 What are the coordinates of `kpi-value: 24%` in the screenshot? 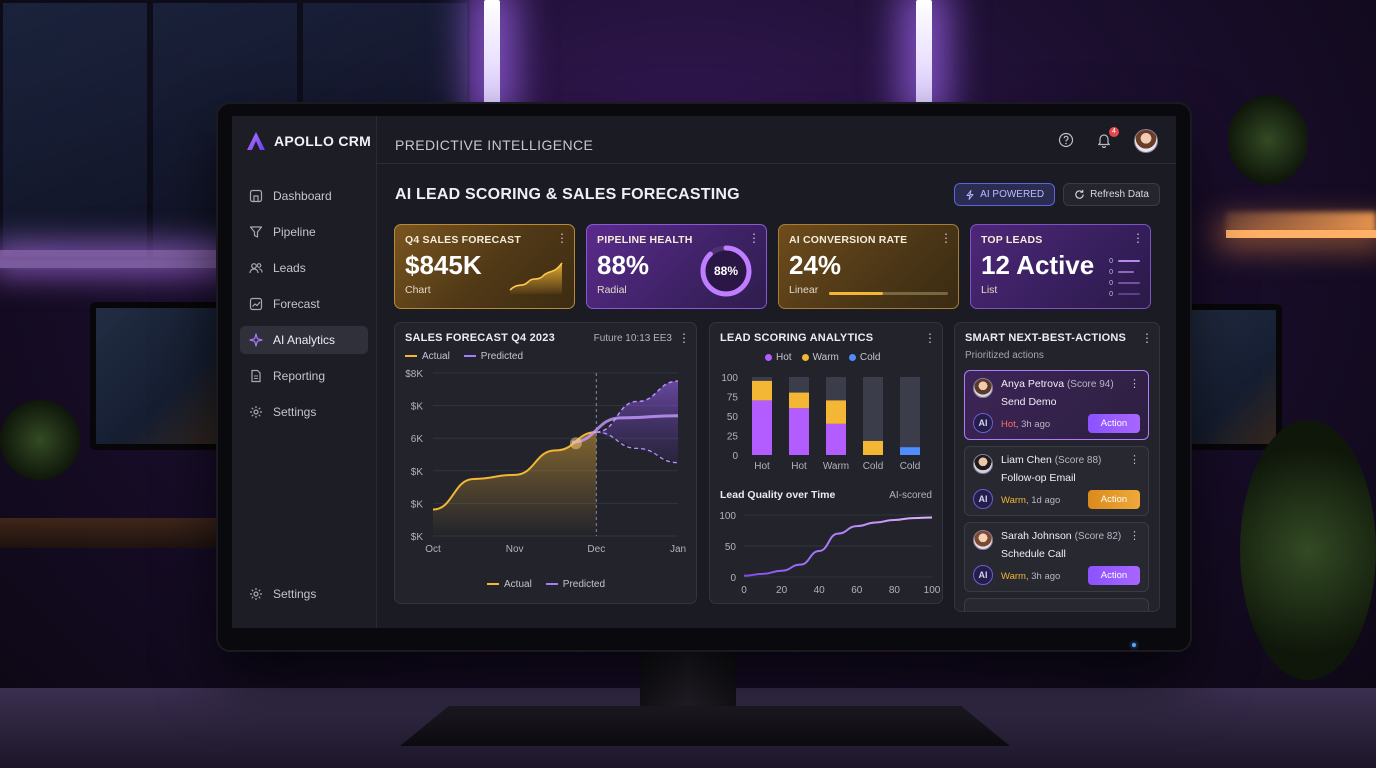 It's located at (815, 265).